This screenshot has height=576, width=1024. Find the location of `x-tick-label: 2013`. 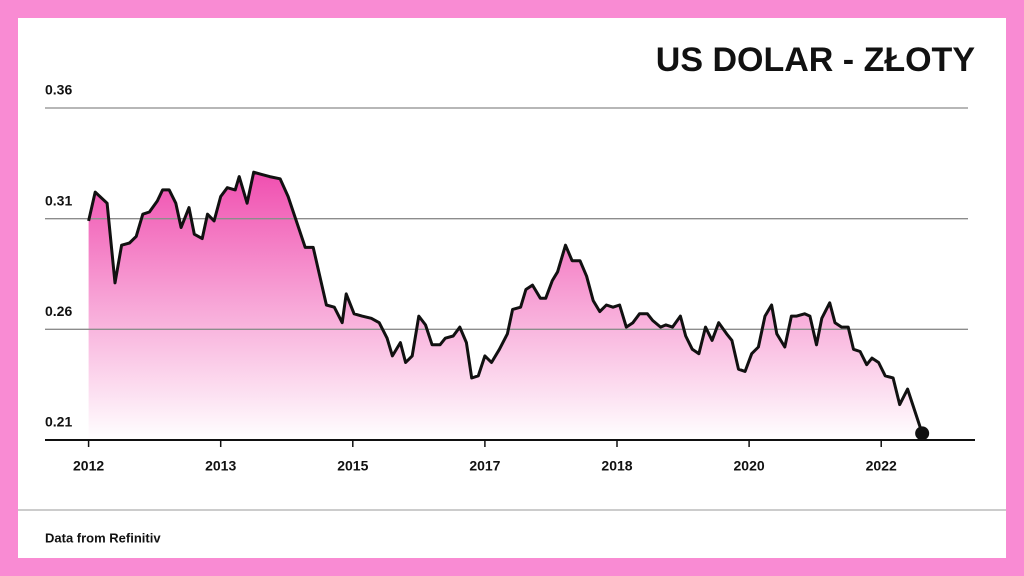

x-tick-label: 2013 is located at coordinates (220, 466).